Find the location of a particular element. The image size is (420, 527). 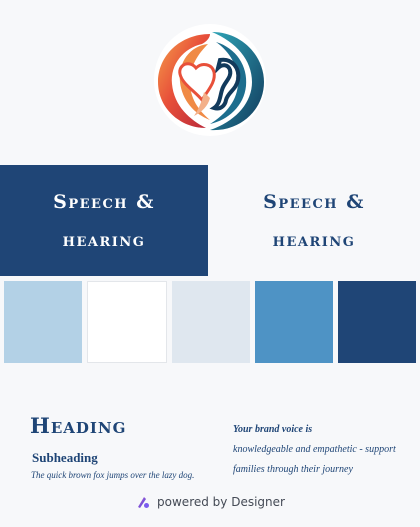

swatch-light-blue is located at coordinates (43, 322).